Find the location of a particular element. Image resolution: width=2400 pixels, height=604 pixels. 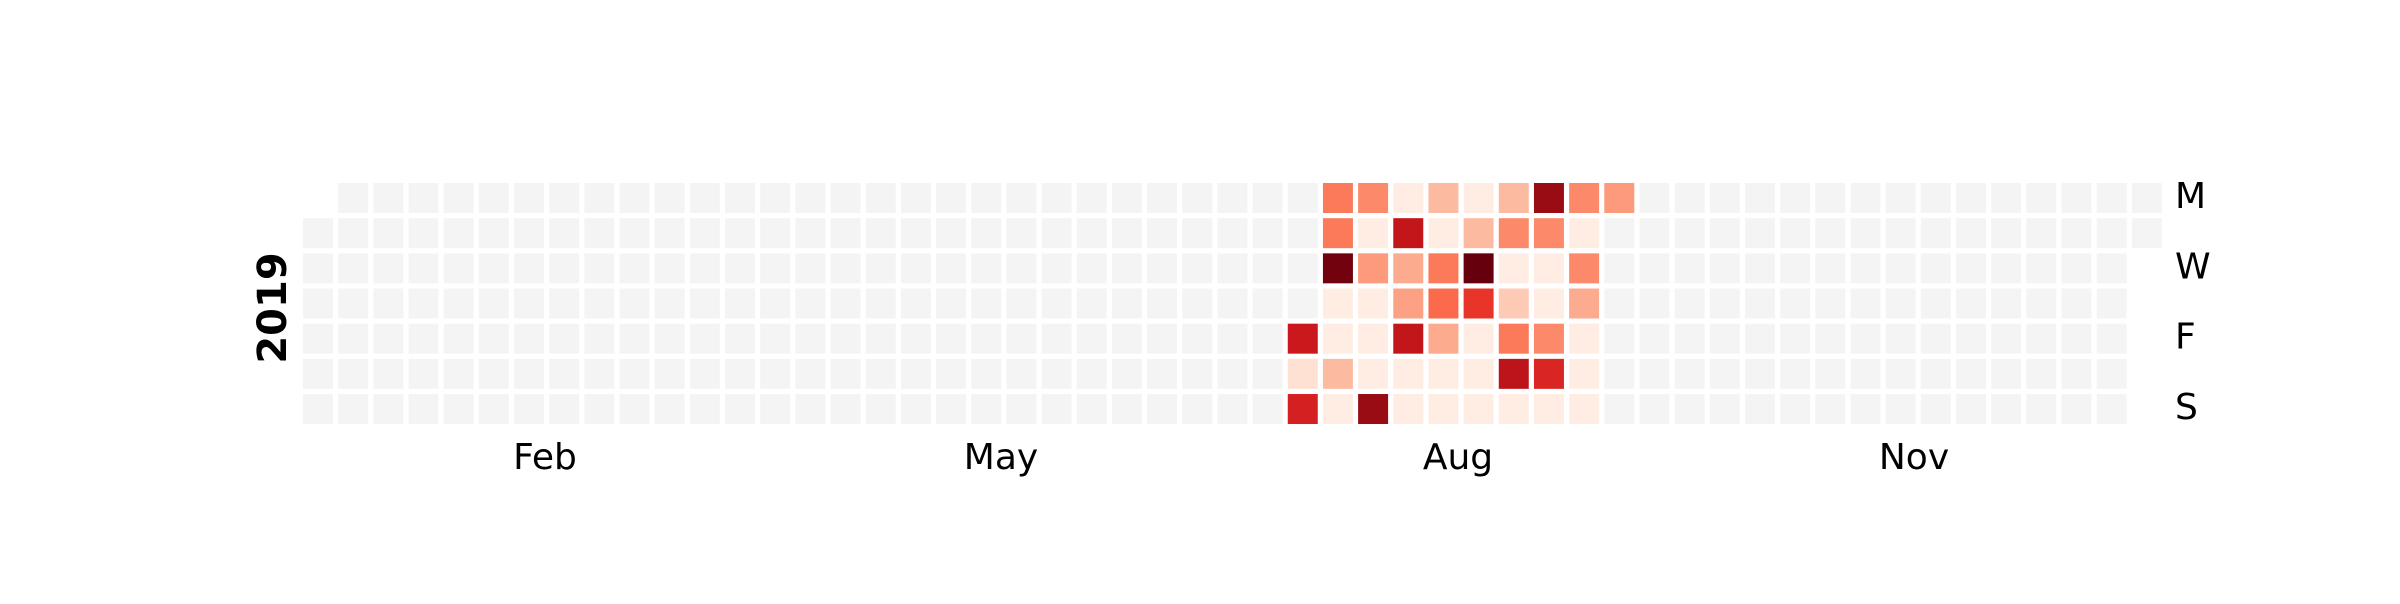

month-labels: Feb May Aug Nov is located at coordinates (1231, 457).